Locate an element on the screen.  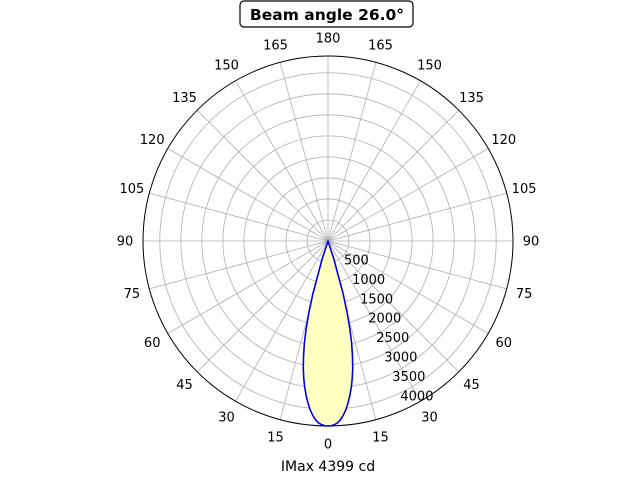
beam-fill-area is located at coordinates (328, 333).